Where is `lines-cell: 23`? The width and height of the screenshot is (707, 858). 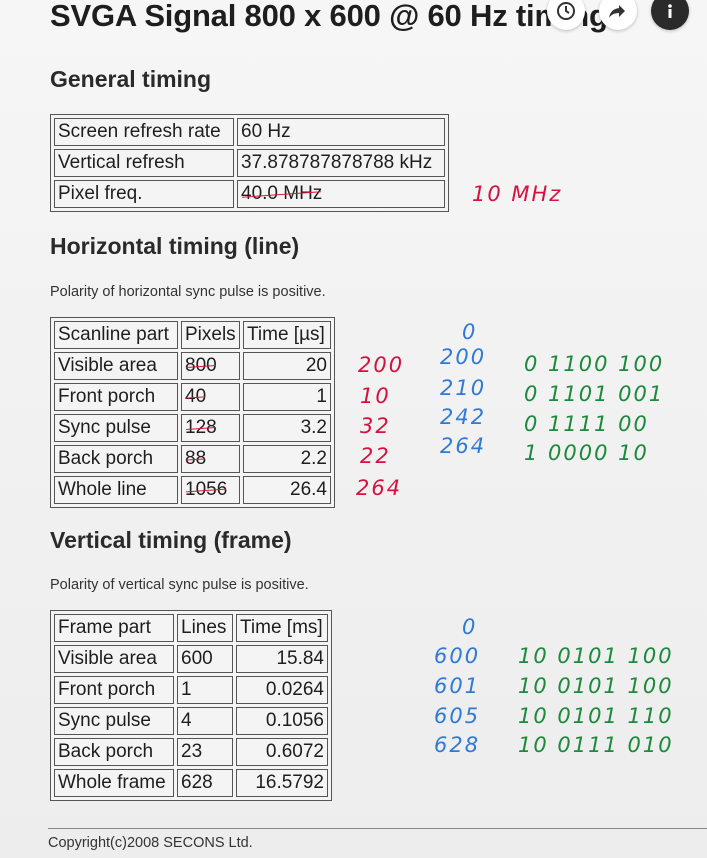 lines-cell: 23 is located at coordinates (205, 752).